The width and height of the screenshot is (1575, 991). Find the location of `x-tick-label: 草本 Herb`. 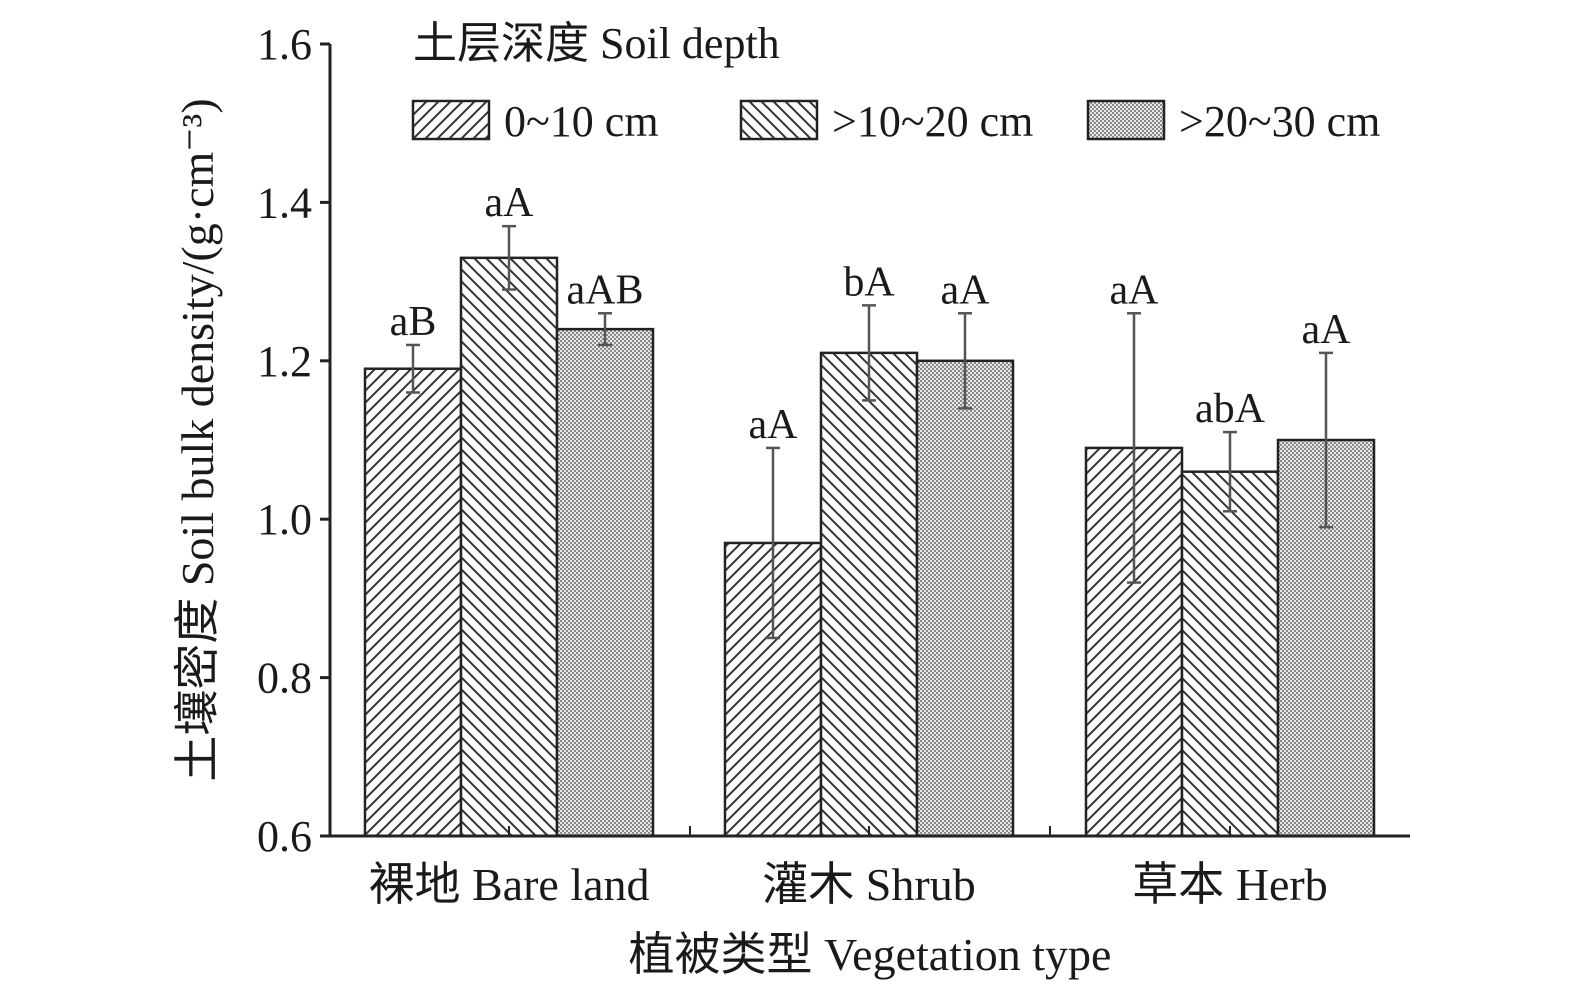

x-tick-label: 草本 Herb is located at coordinates (1229, 884).